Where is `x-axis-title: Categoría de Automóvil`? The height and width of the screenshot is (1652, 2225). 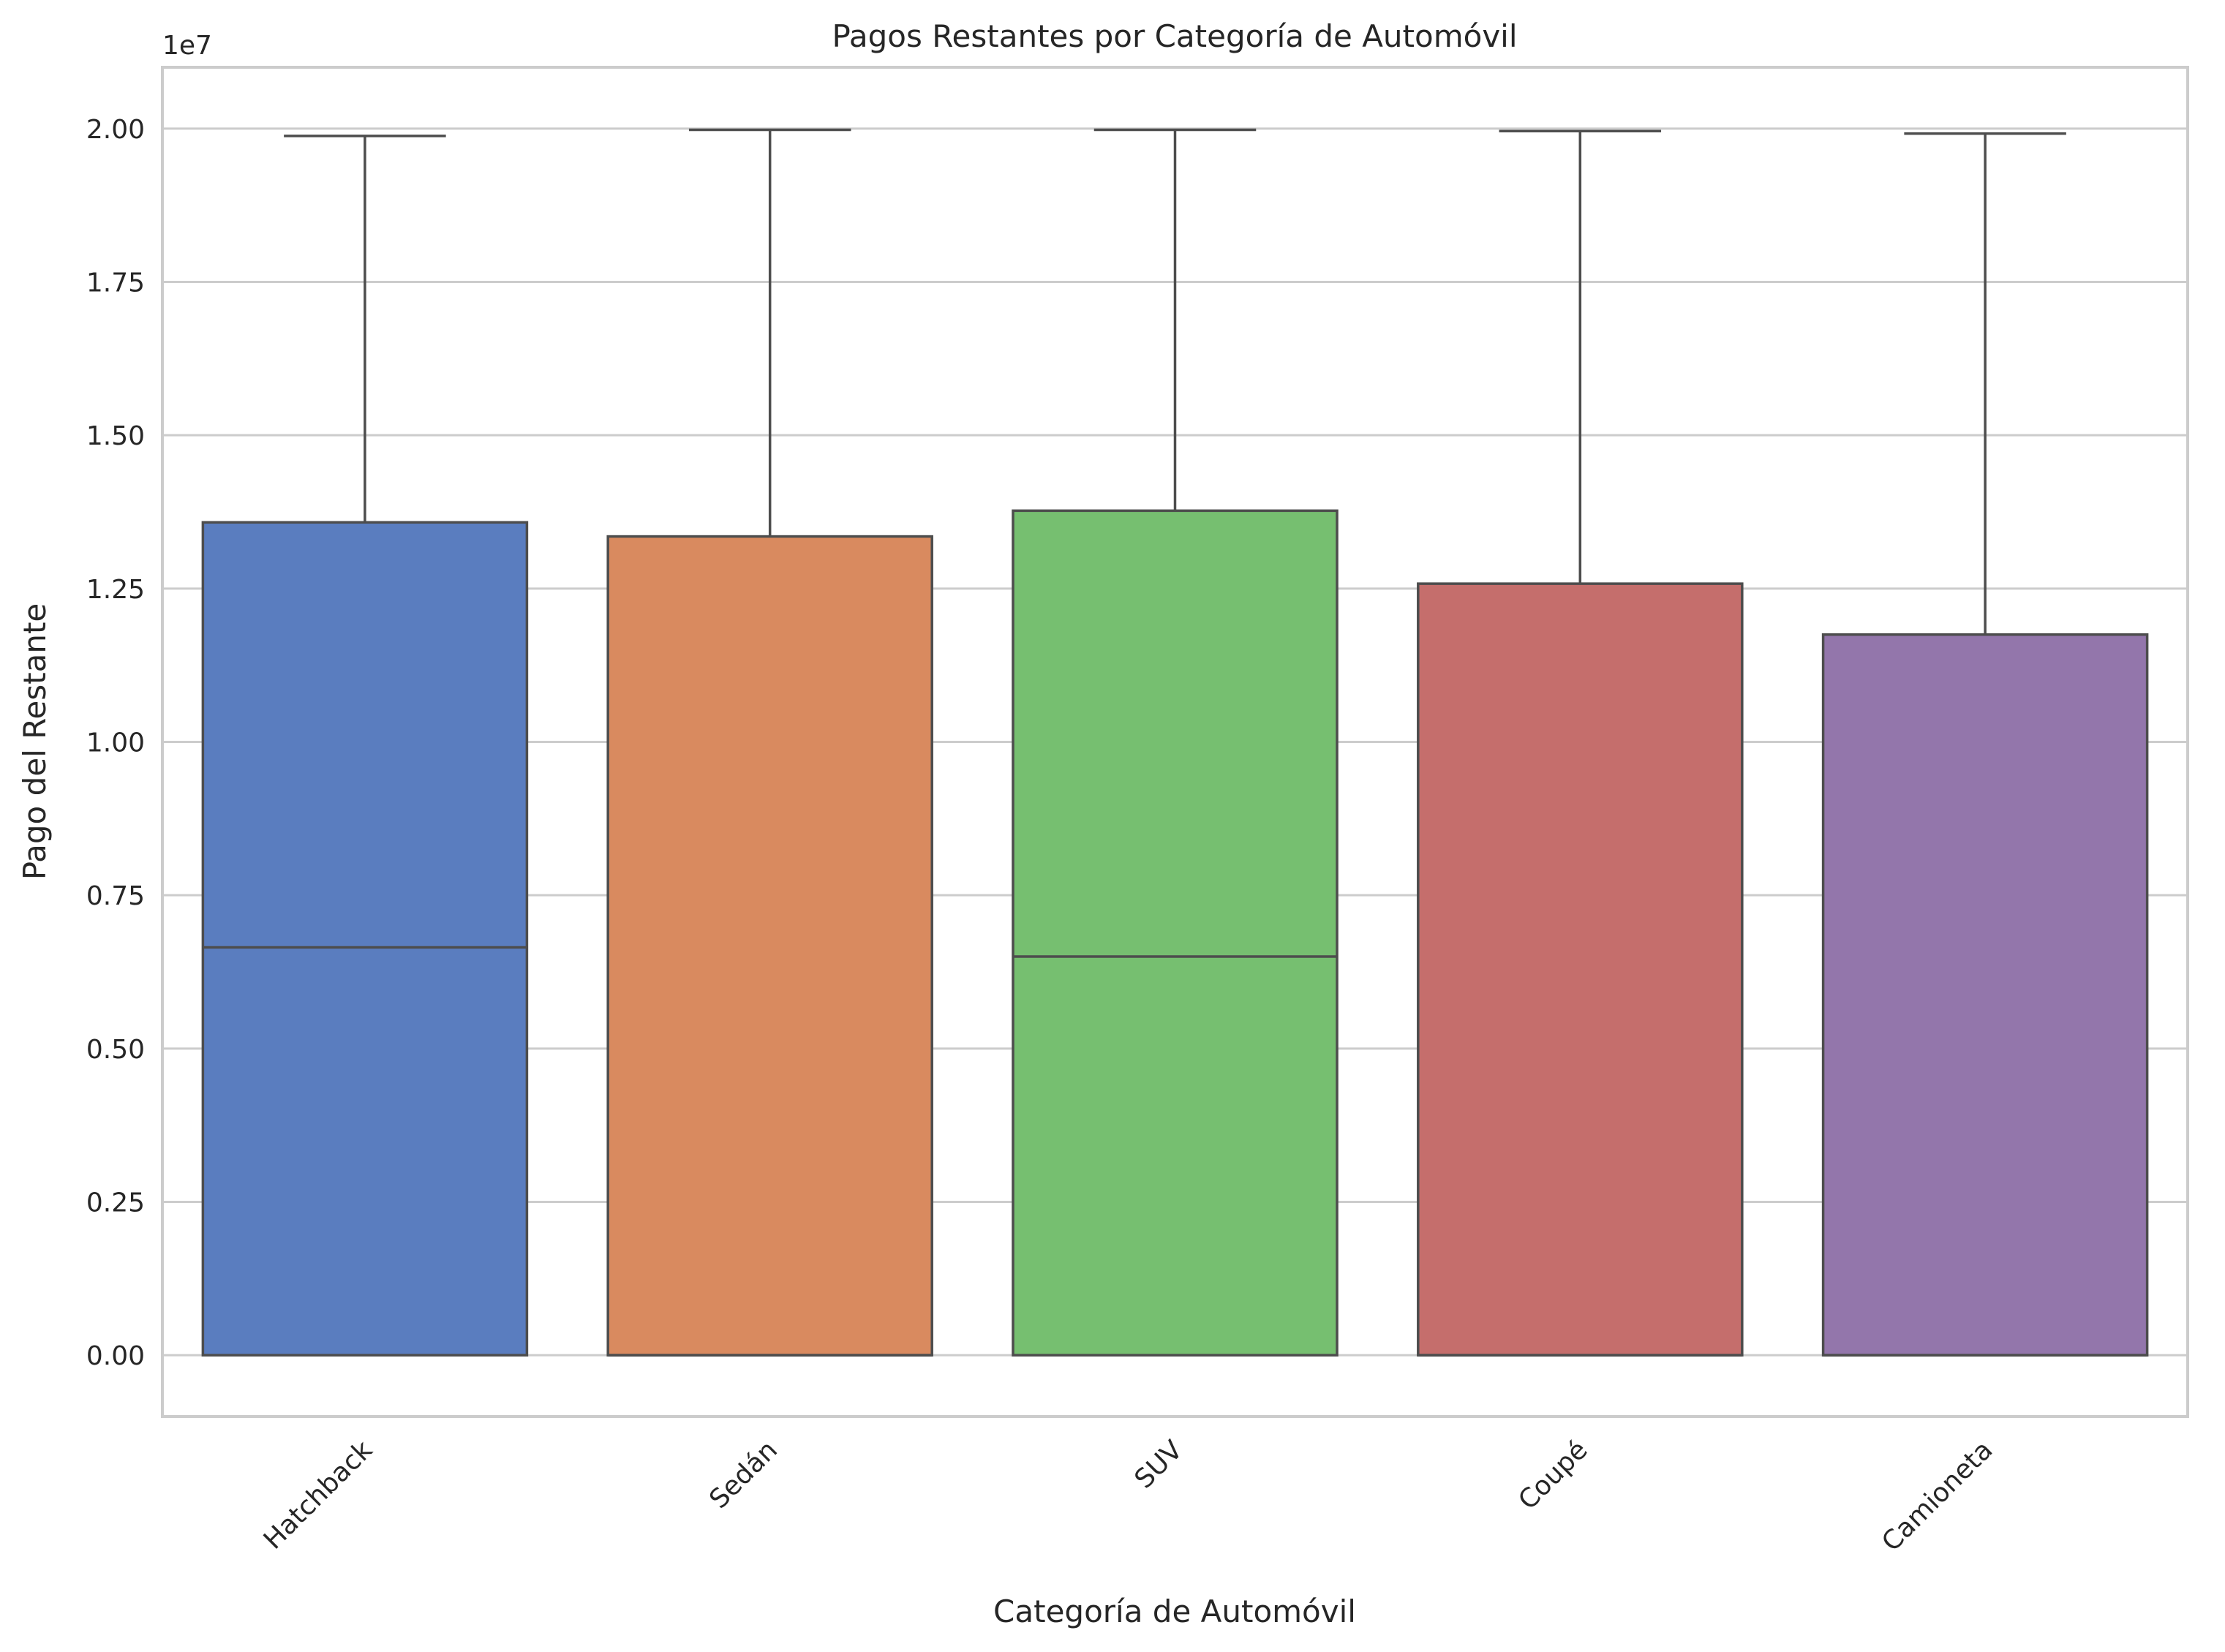 x-axis-title: Categoría de Automóvil is located at coordinates (1174, 1611).